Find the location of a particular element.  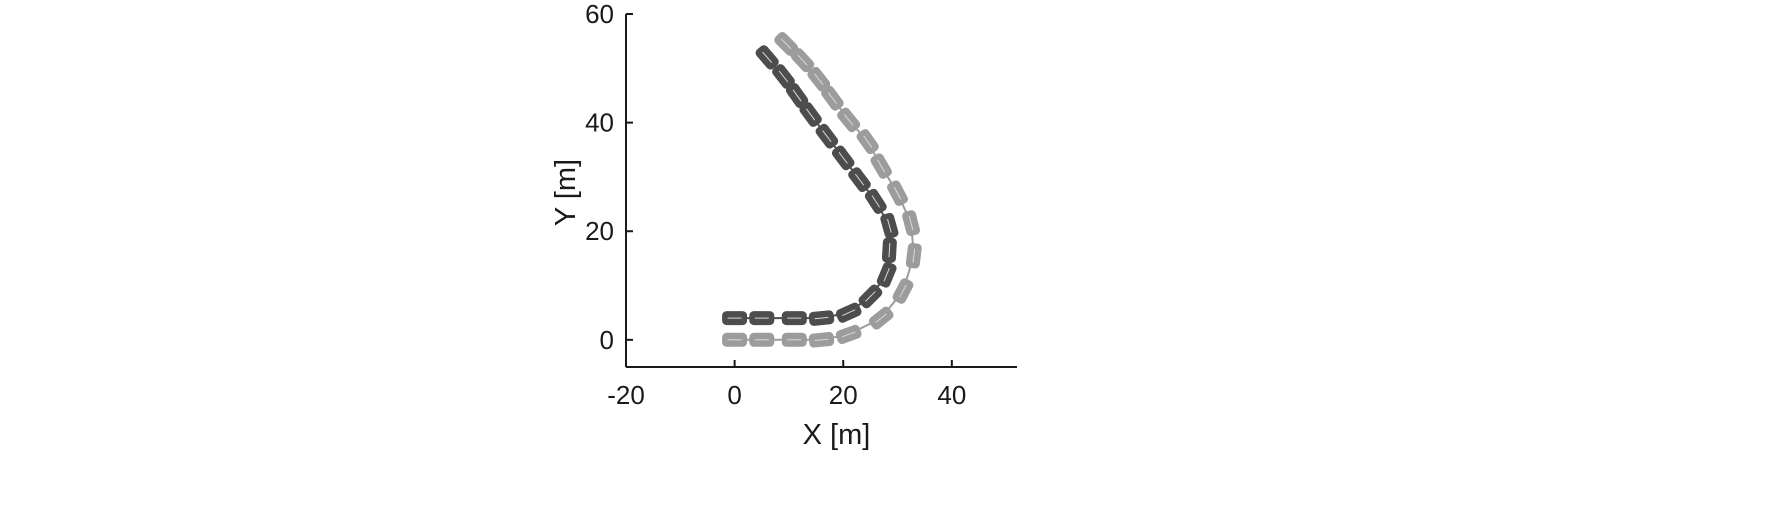

x-tick-label: 0 is located at coordinates (734, 395).